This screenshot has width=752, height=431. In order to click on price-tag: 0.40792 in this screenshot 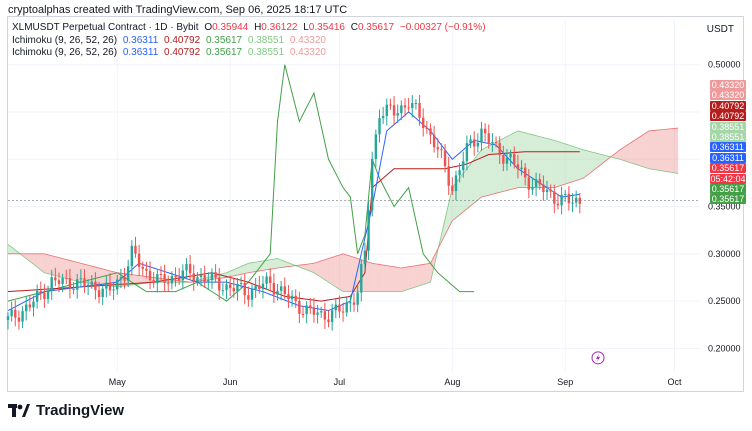, I will do `click(728, 105)`.